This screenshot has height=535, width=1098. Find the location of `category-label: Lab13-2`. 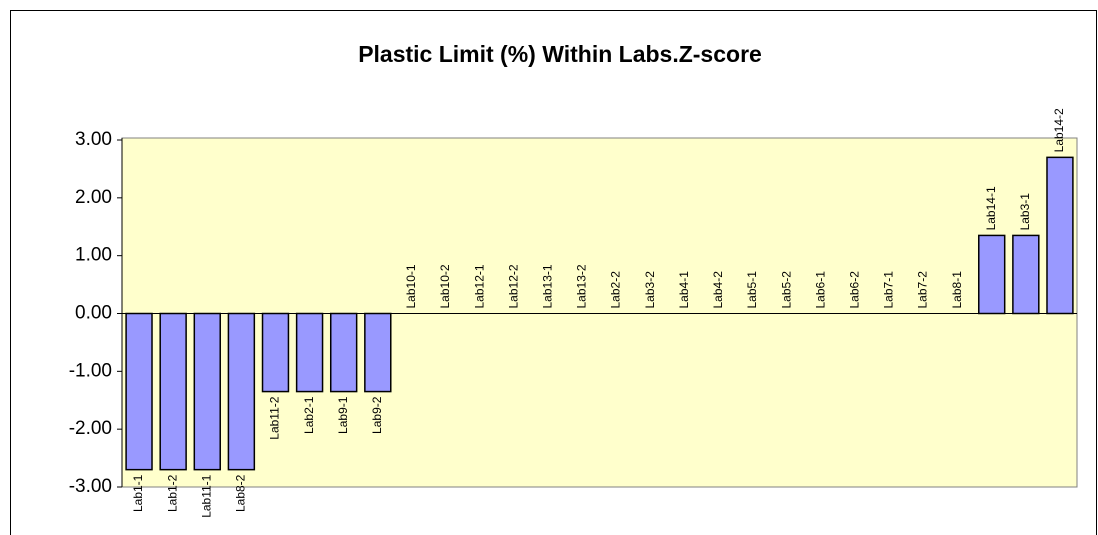

category-label: Lab13-2 is located at coordinates (582, 286).